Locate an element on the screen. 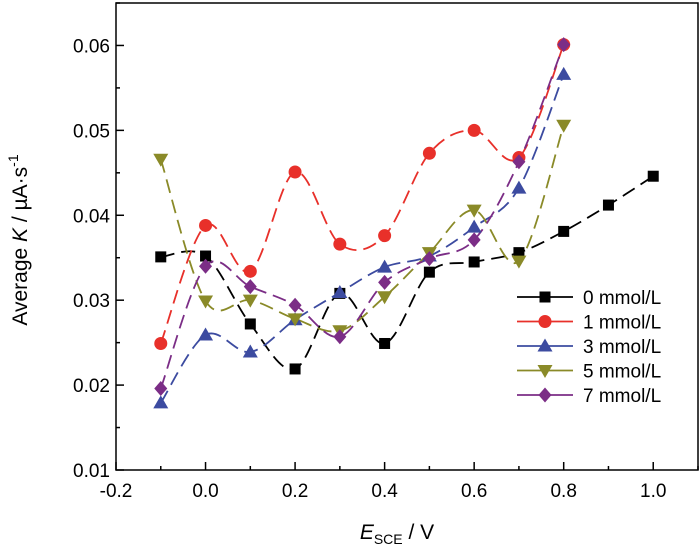 The height and width of the screenshot is (550, 700). x-tick-label: 0.6 is located at coordinates (474, 491).